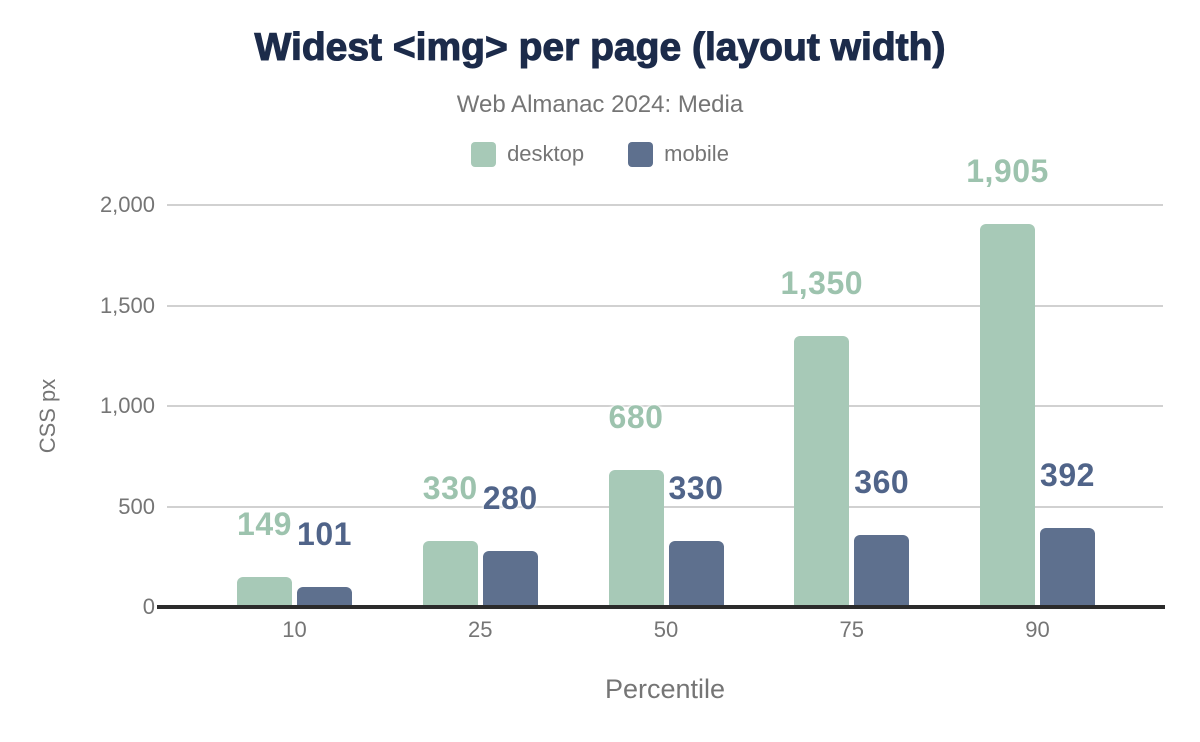  What do you see at coordinates (600, 154) in the screenshot?
I see `legend: desktop mobile` at bounding box center [600, 154].